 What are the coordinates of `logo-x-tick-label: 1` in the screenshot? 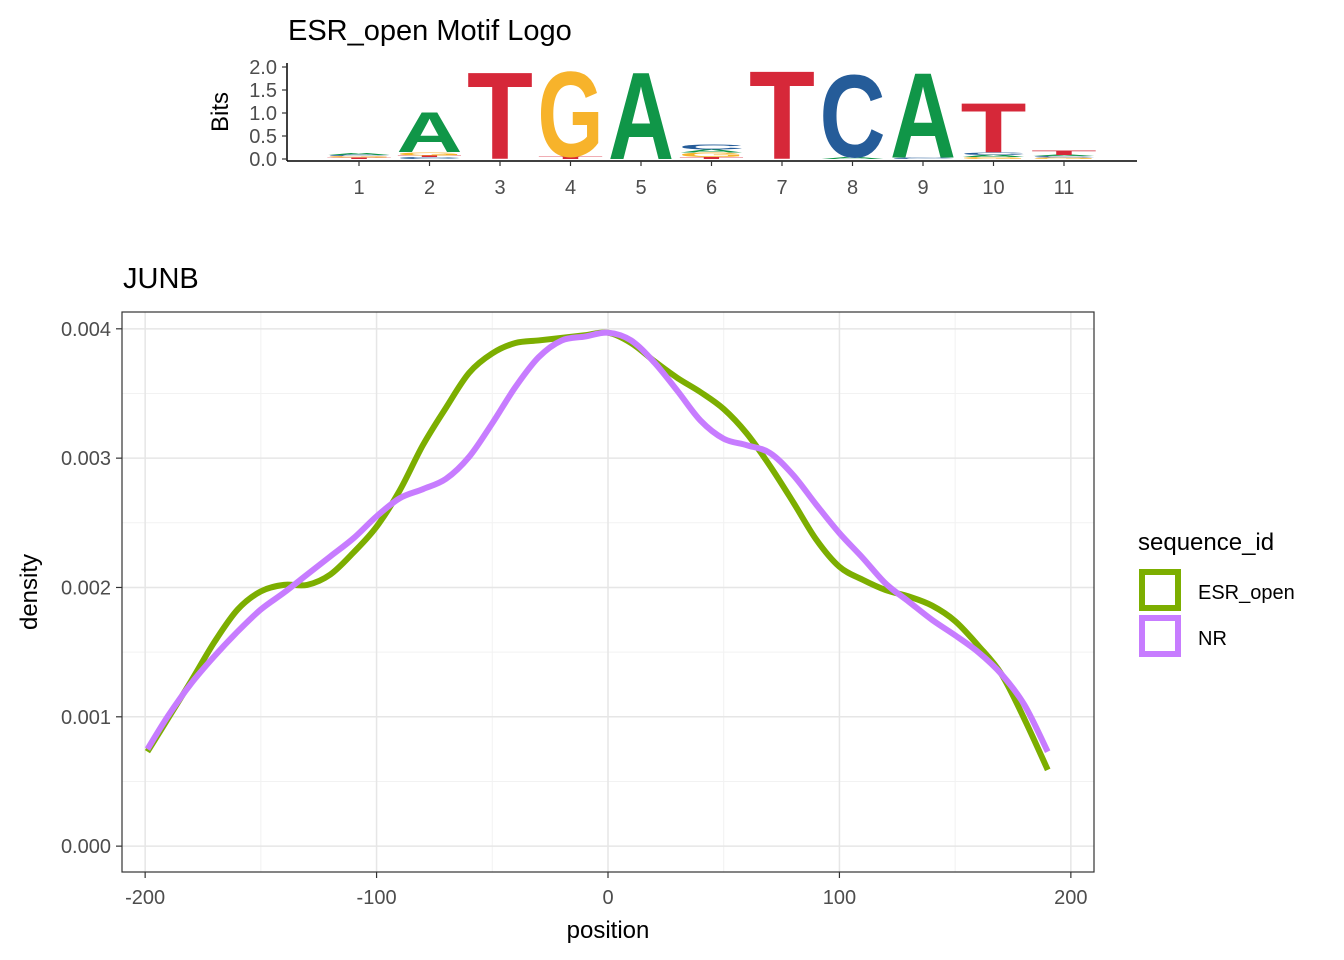 It's located at (358, 188).